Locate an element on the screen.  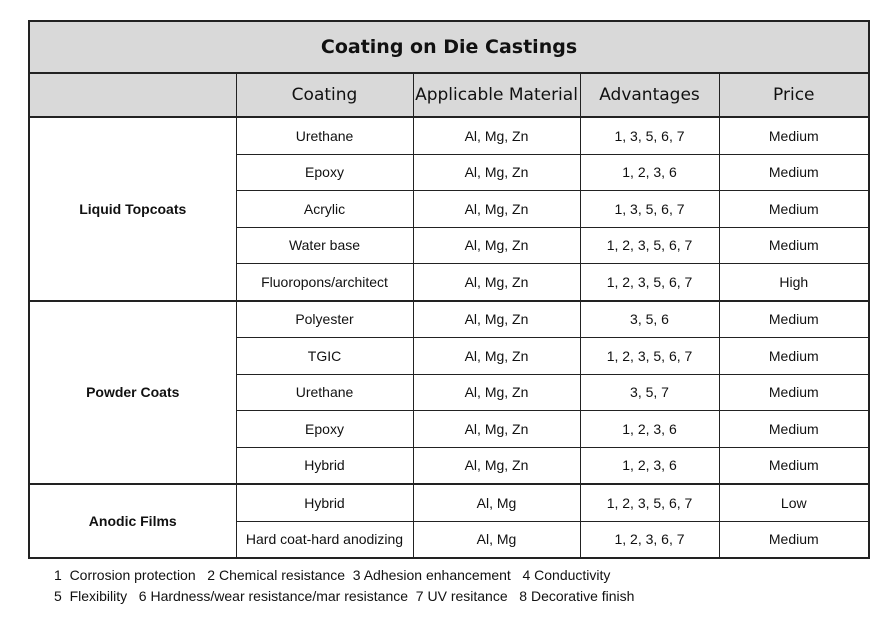
table-row: Urethane Al, Mg, Zn 3, 5, 7 Medium is located at coordinates (449, 392).